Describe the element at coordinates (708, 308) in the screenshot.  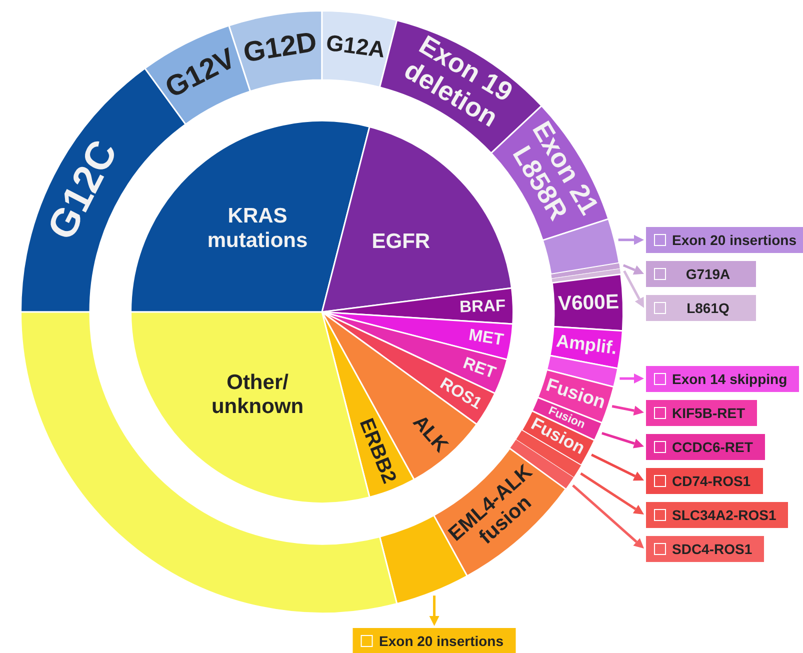
I see `legend-label: L861Q` at that location.